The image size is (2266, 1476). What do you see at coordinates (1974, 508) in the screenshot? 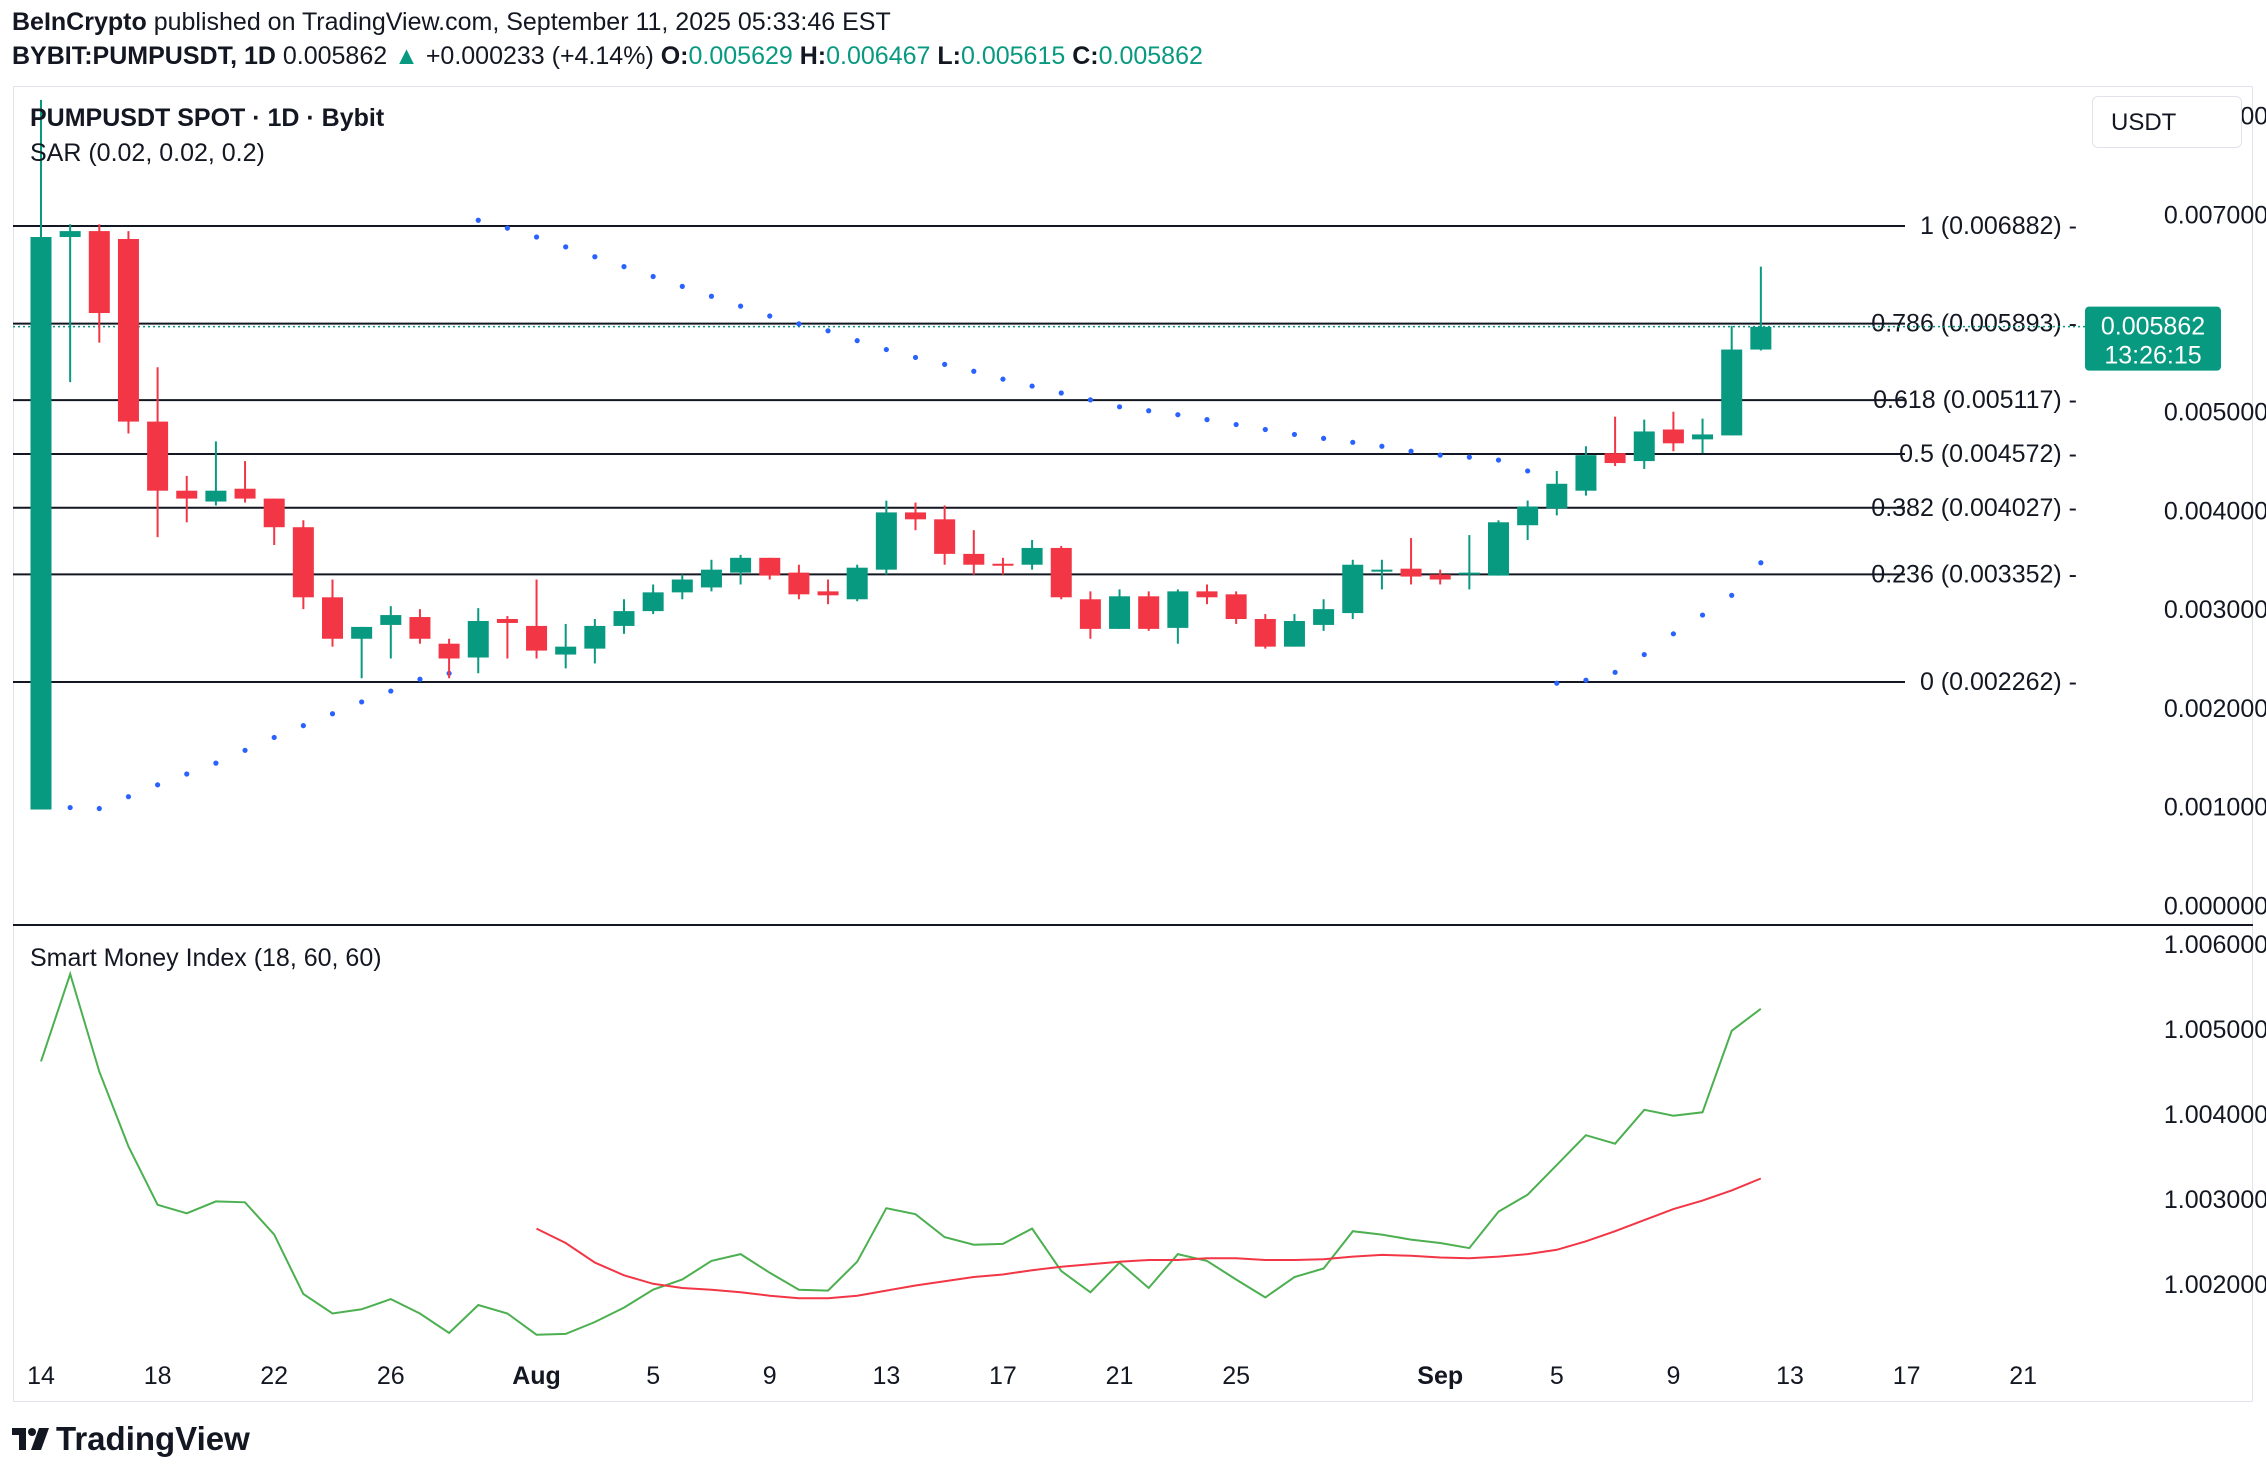
I see `fib-label: 0.382 (0.004027) -` at bounding box center [1974, 508].